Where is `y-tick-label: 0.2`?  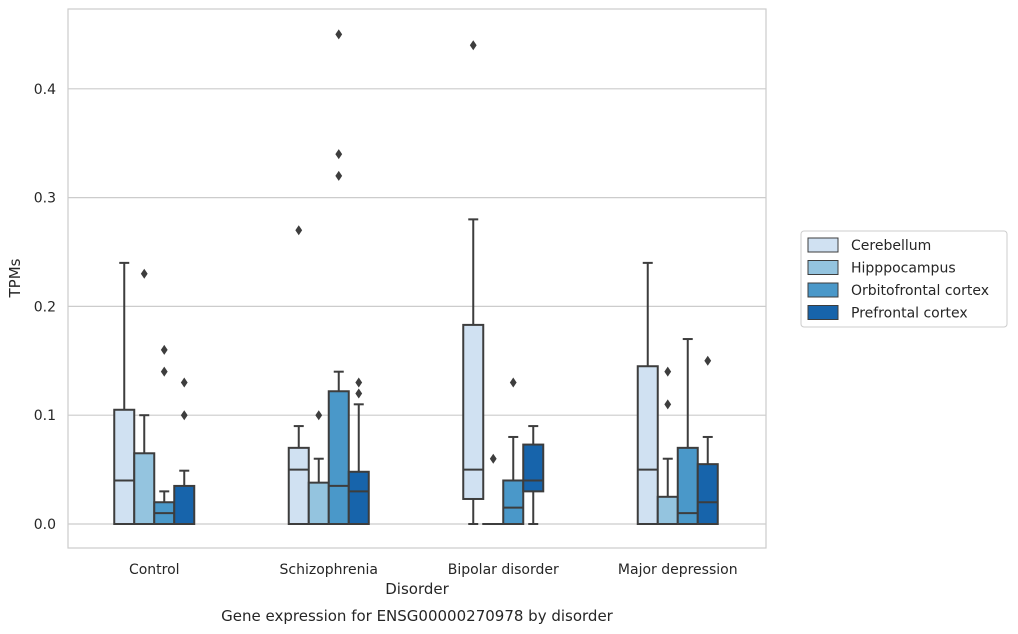 y-tick-label: 0.2 is located at coordinates (45, 307).